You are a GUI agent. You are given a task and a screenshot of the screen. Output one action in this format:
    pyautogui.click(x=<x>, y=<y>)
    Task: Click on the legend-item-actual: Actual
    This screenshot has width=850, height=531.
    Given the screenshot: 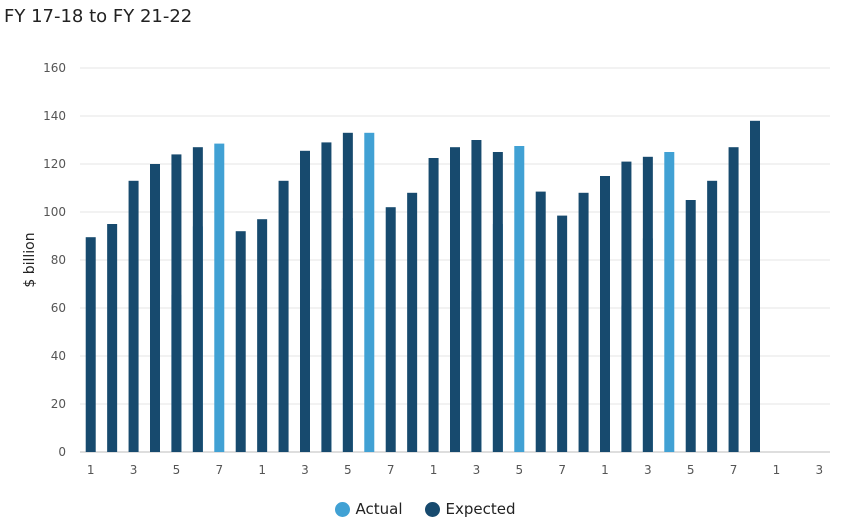 What is the action you would take?
    pyautogui.click(x=368, y=509)
    